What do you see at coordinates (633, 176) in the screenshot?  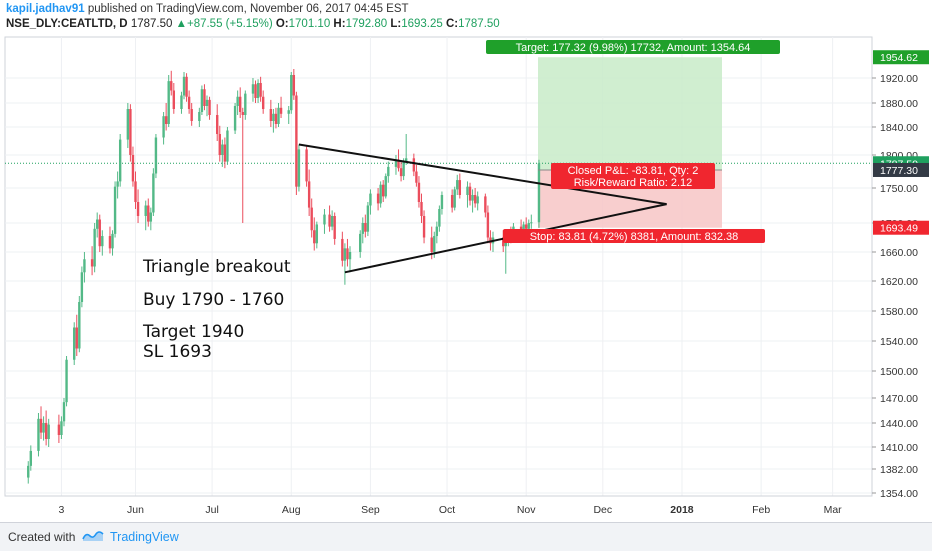 I see `pnl-label-bg` at bounding box center [633, 176].